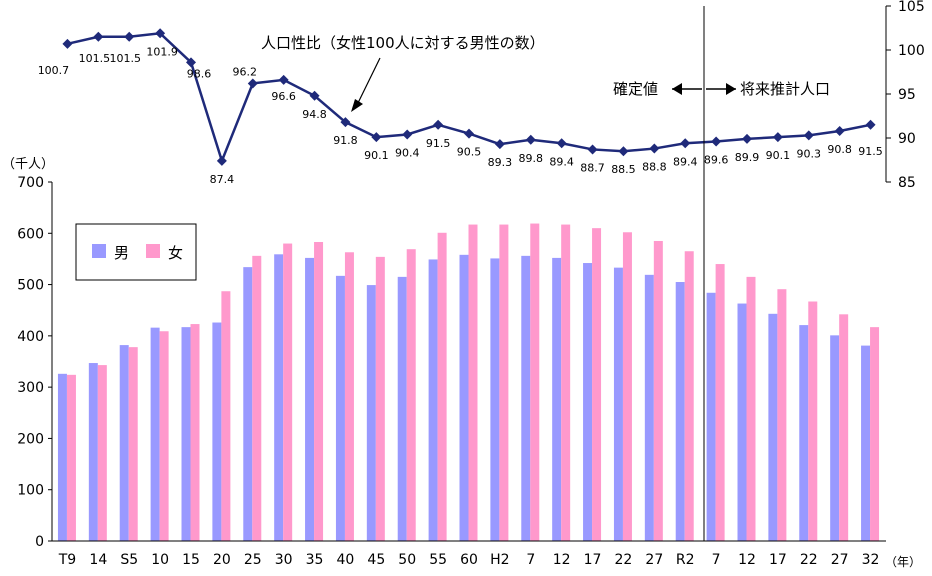 This screenshot has width=932, height=576. Describe the element at coordinates (222, 179) in the screenshot. I see `sex-ratio-value-label: 87.4` at that location.